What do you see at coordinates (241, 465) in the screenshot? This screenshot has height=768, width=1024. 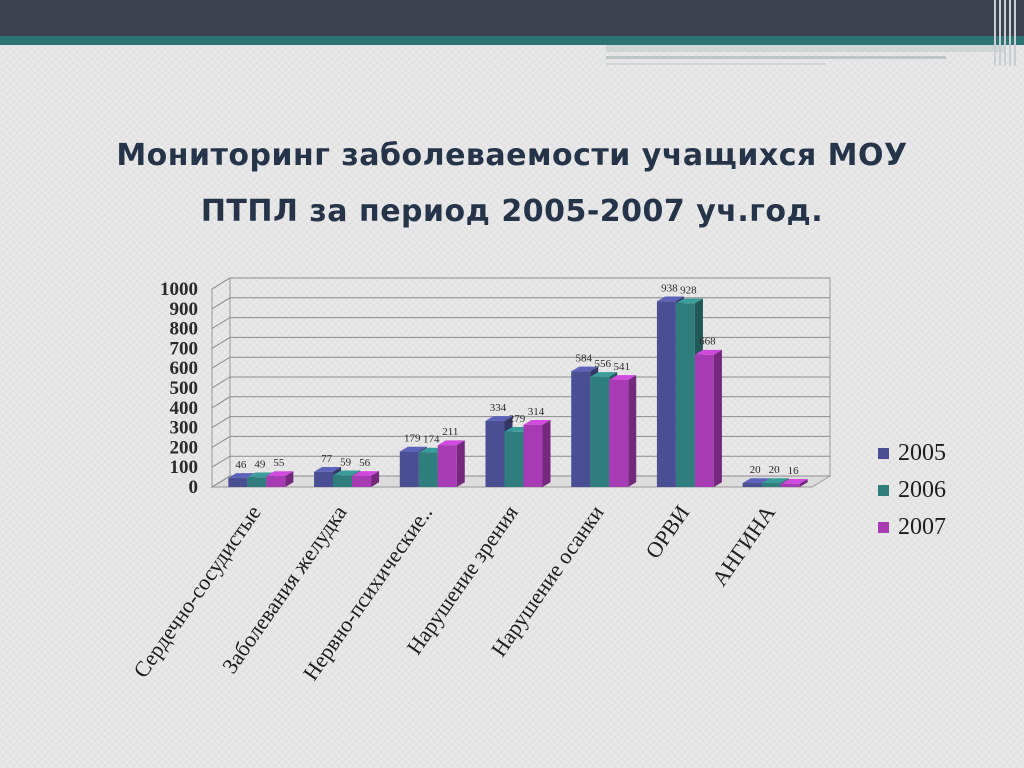 I see `data-label: 46` at bounding box center [241, 465].